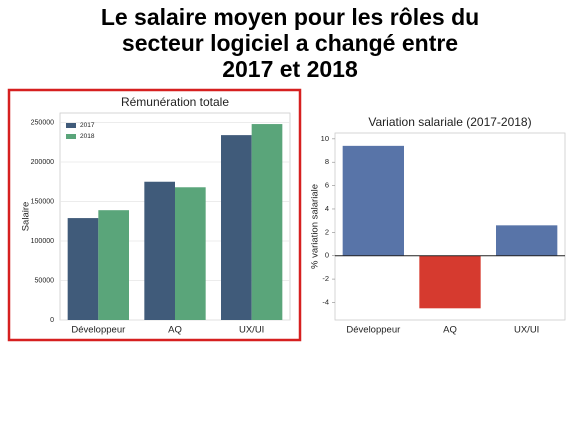  I want to click on legend-label: 2018, so click(87, 136).